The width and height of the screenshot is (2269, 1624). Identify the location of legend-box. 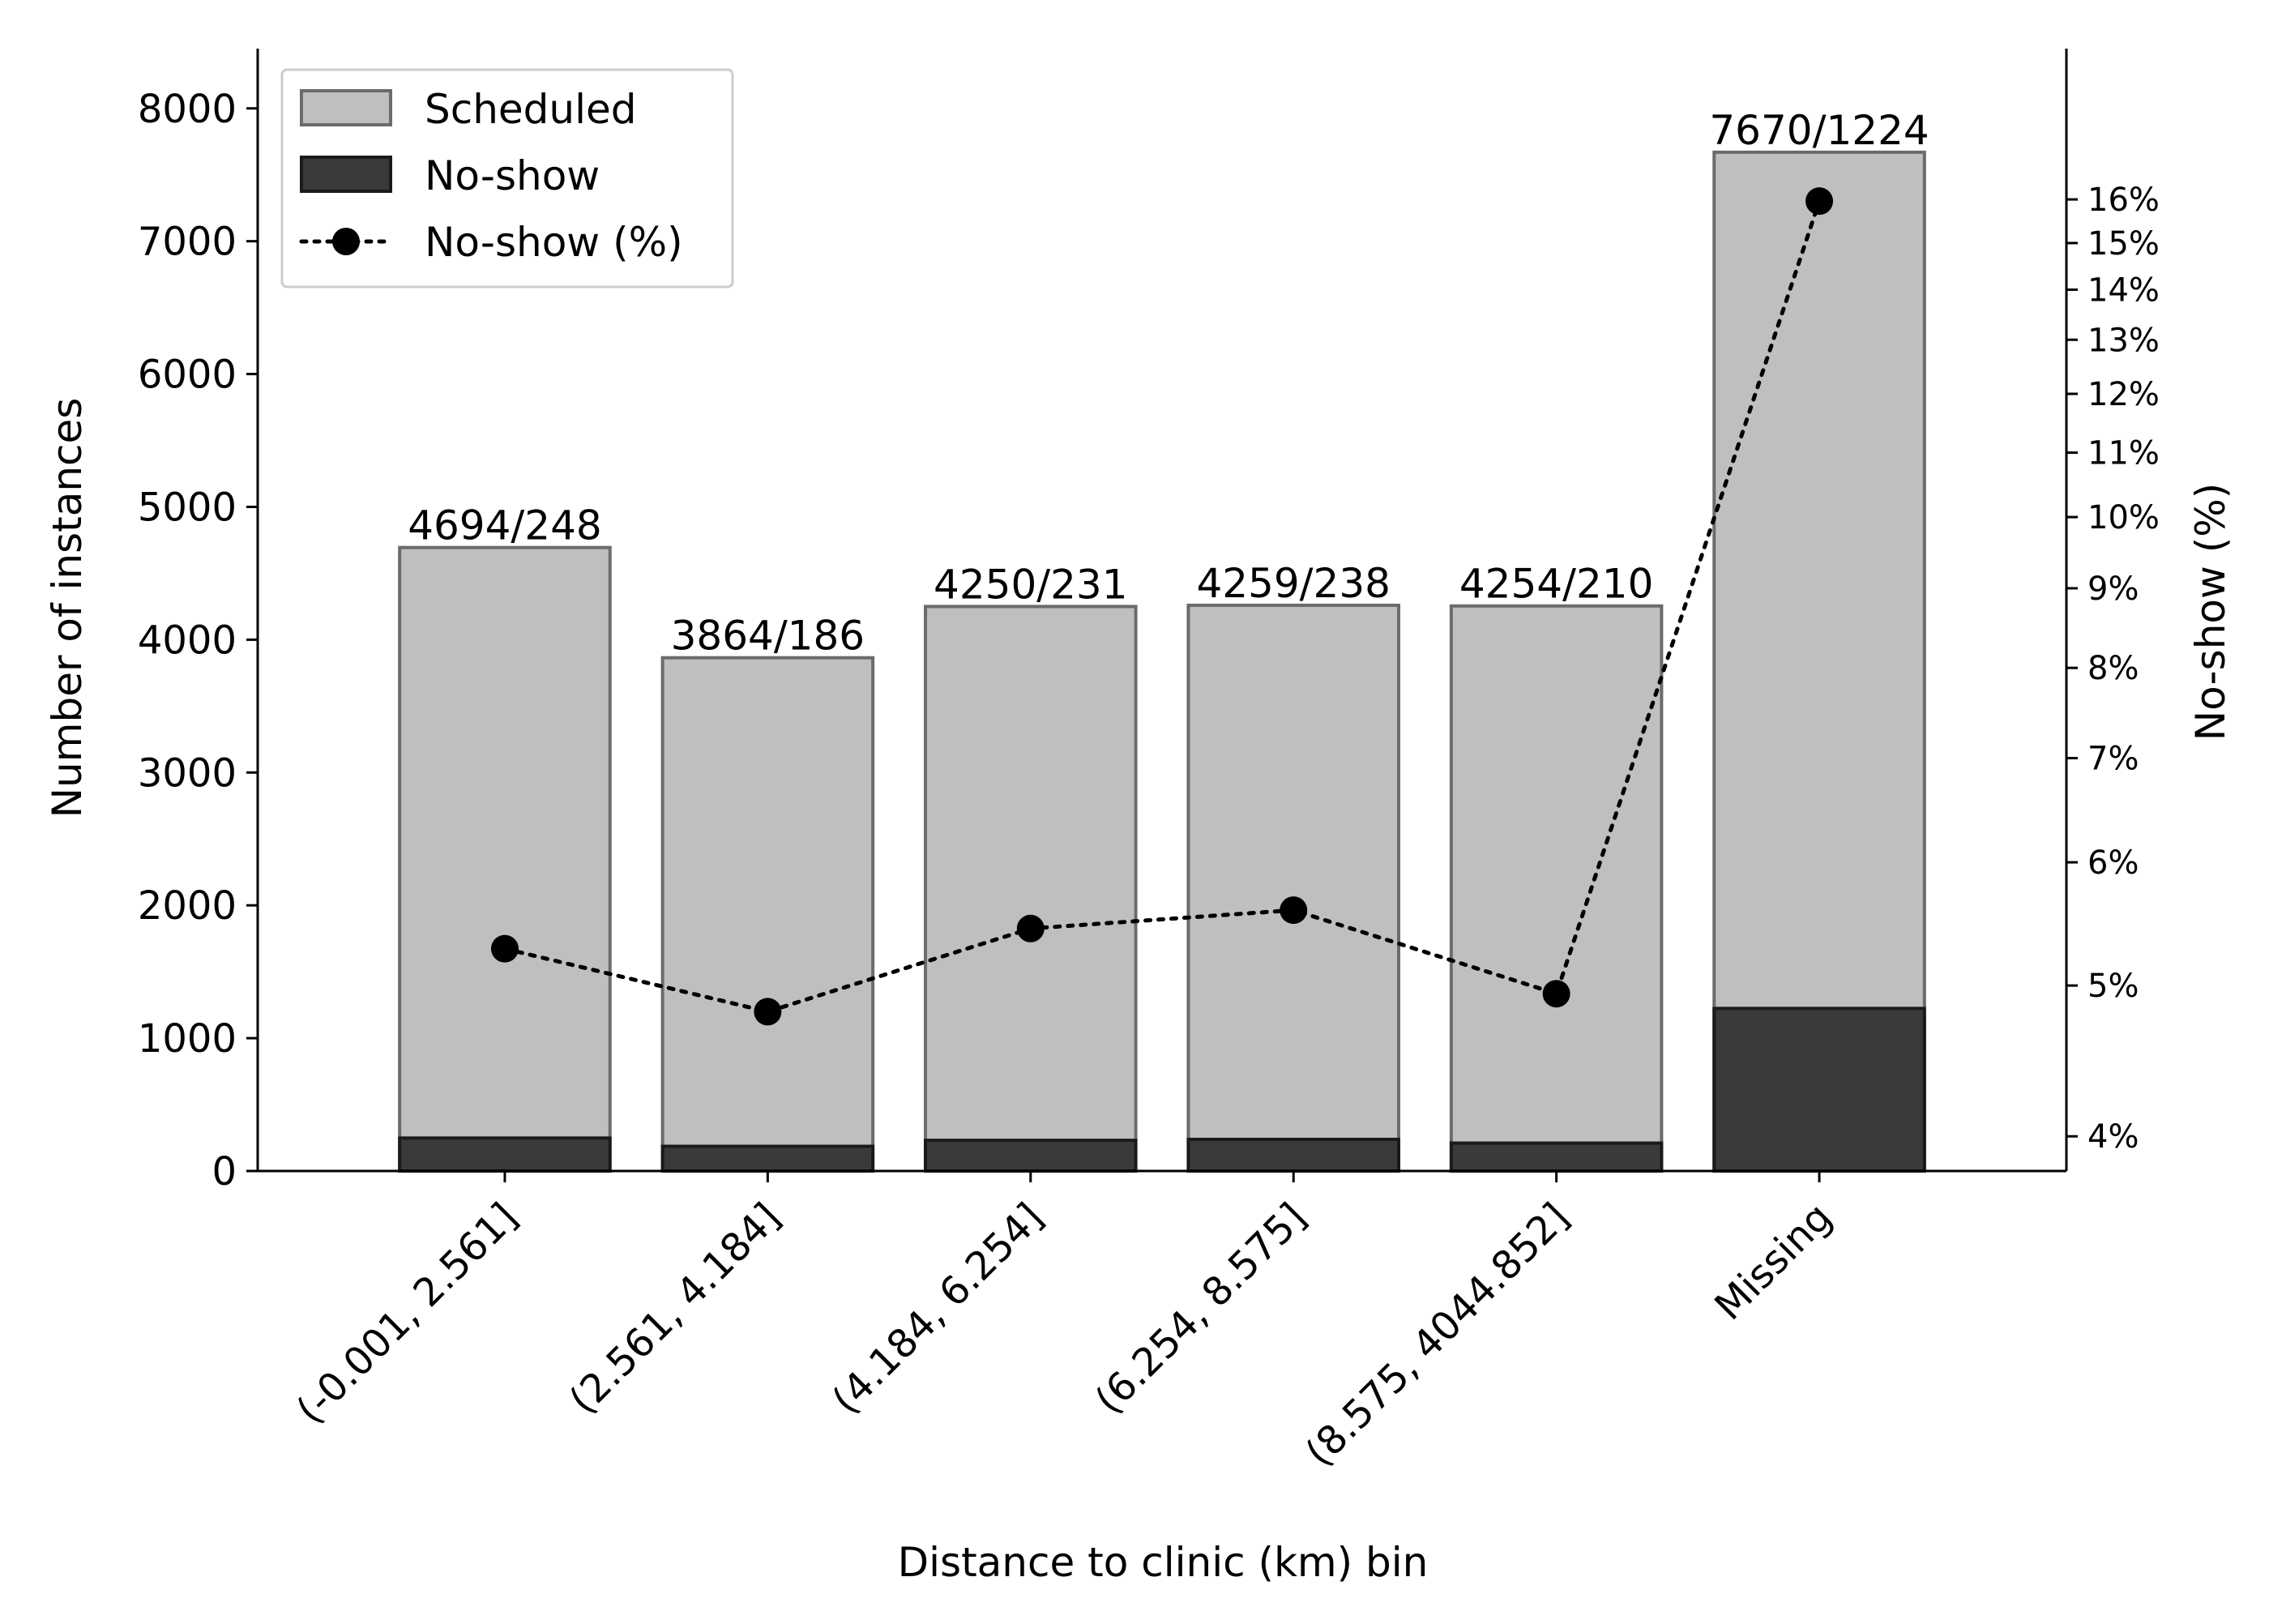
(507, 178).